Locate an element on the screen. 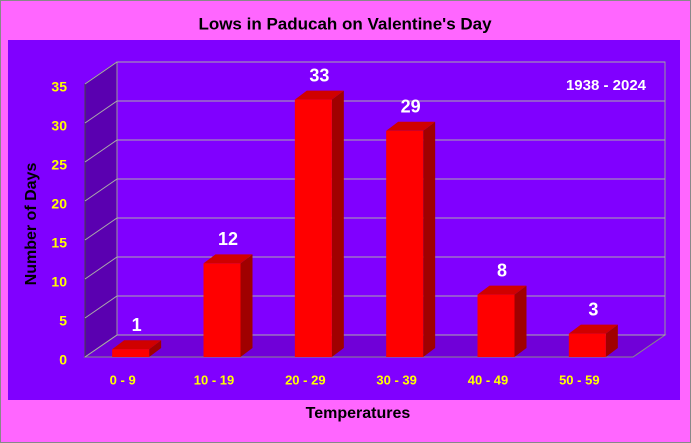 This screenshot has height=443, width=691. left-wall is located at coordinates (101, 209).